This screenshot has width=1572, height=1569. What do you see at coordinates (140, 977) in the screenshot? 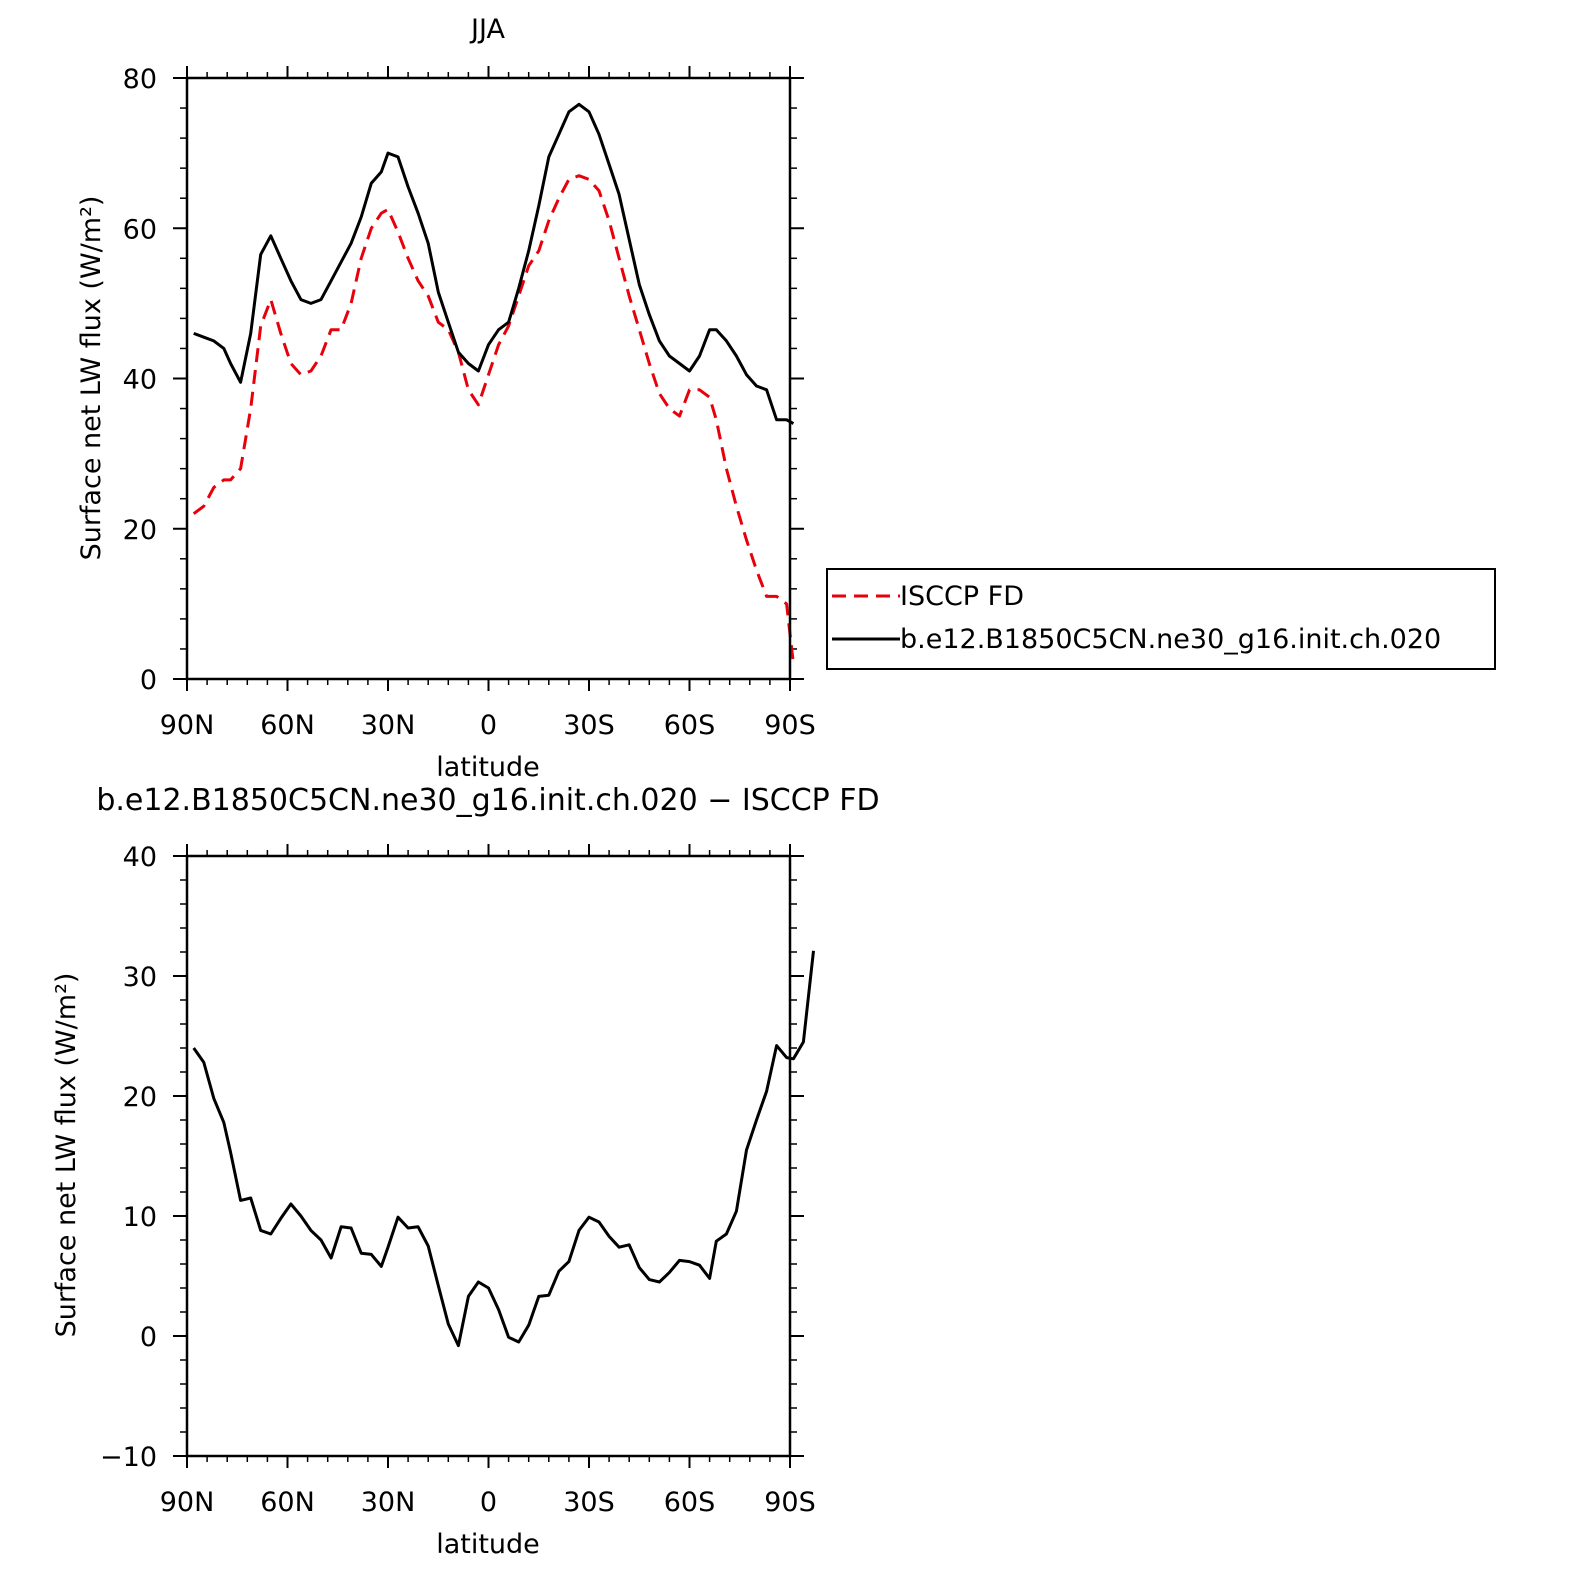
I see `bottom-y-tick-label: 30` at bounding box center [140, 977].